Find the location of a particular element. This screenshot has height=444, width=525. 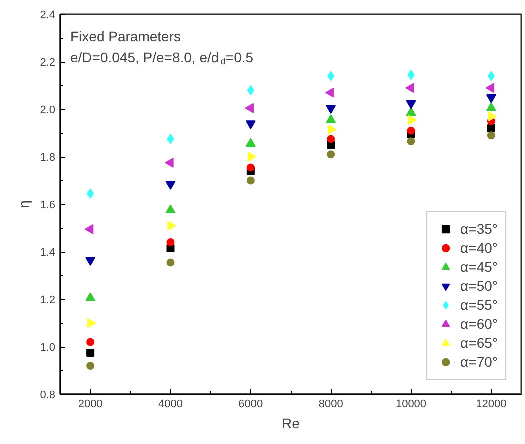

legend-label: α=65° is located at coordinates (479, 343).